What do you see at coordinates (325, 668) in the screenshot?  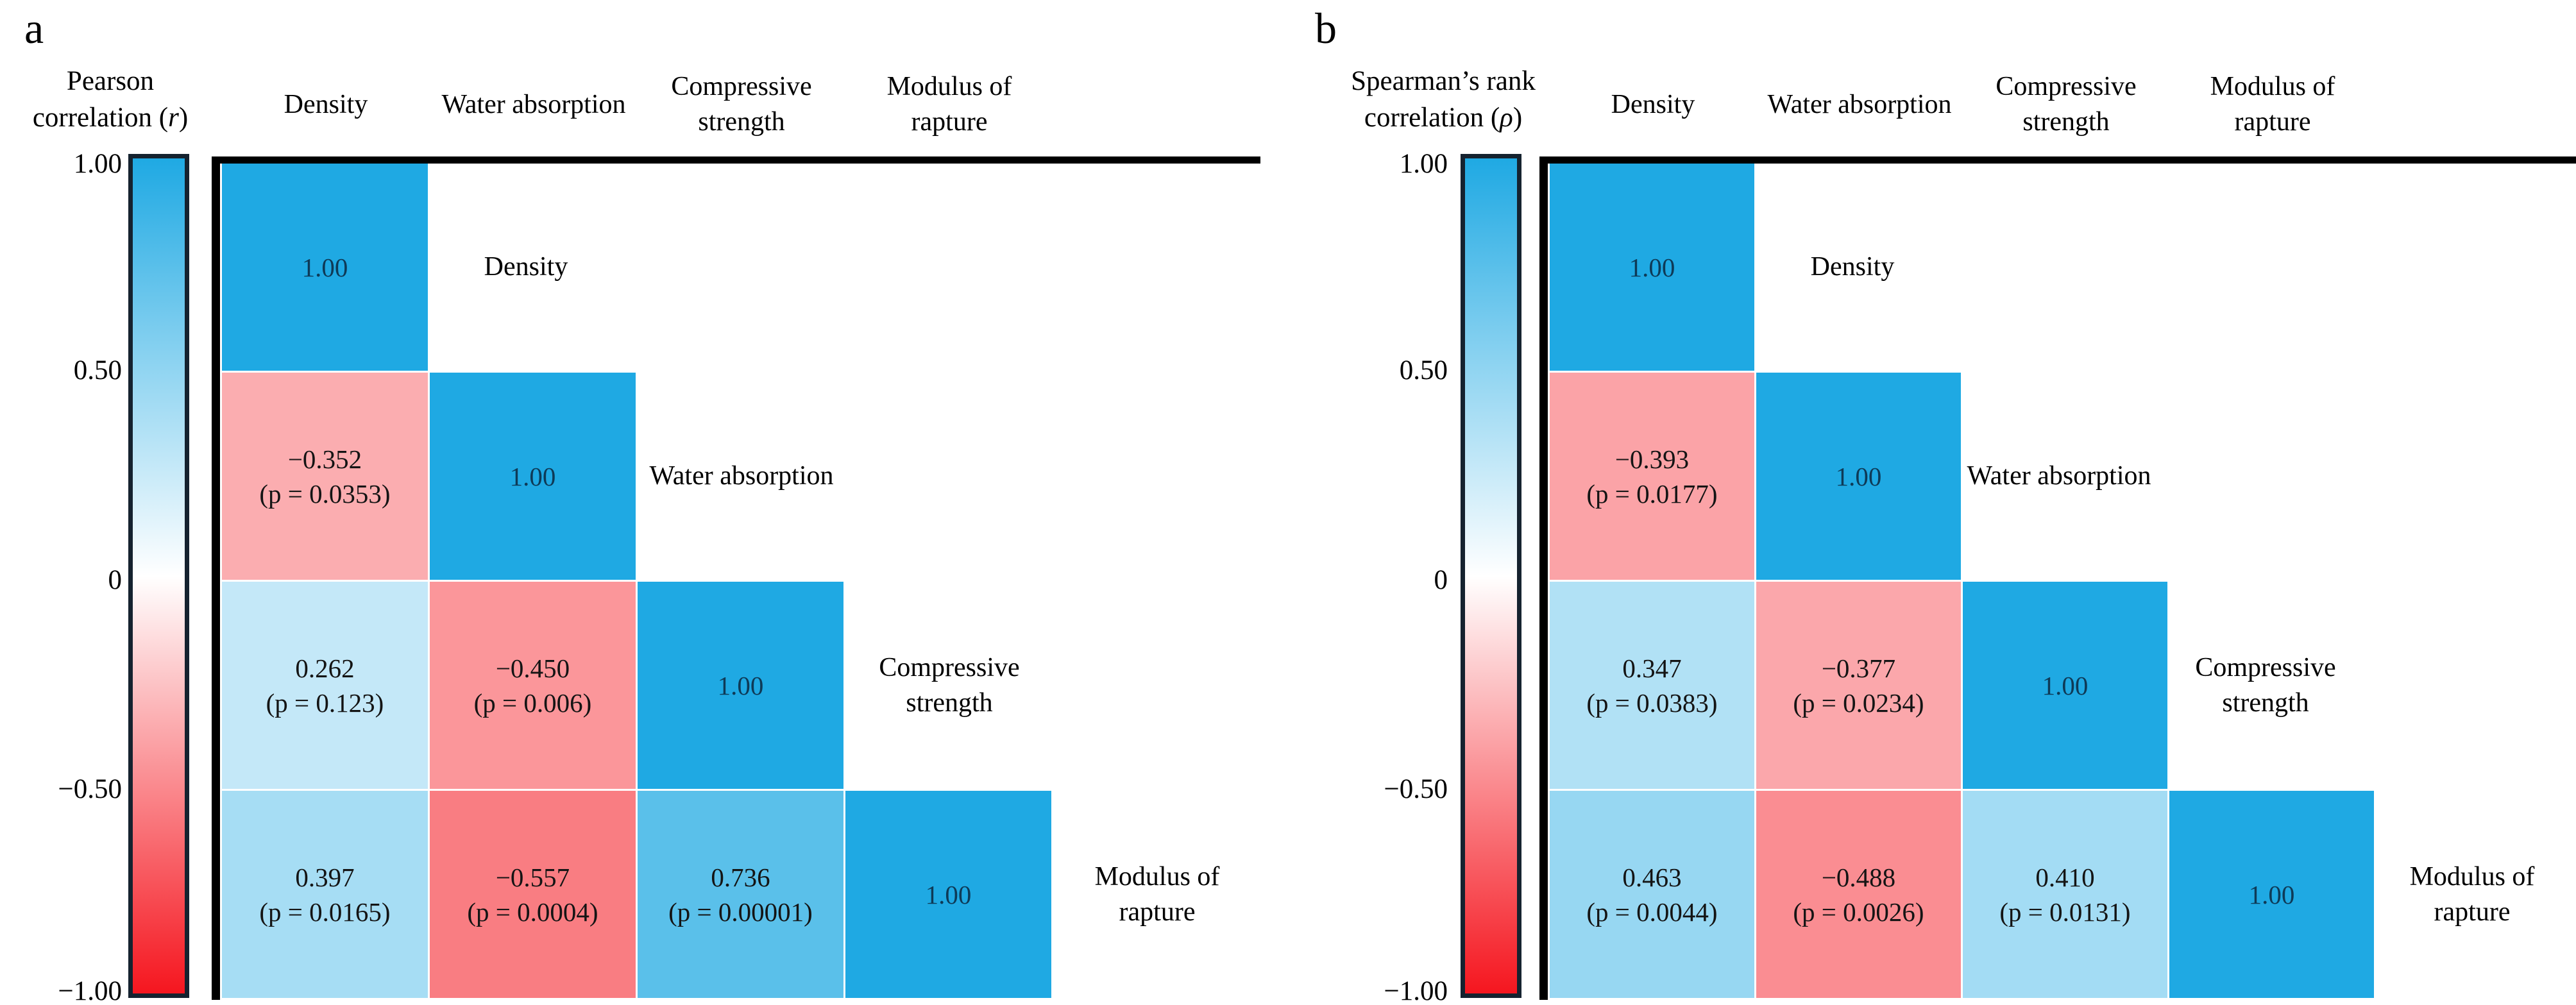 I see `cell-correlation-value: 0.262` at bounding box center [325, 668].